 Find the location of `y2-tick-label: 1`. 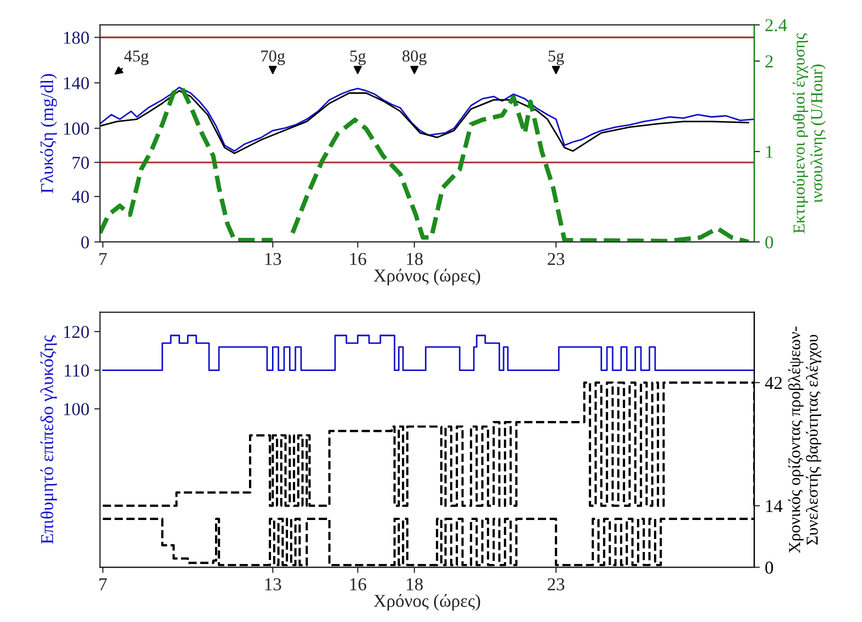

y2-tick-label: 1 is located at coordinates (769, 152).